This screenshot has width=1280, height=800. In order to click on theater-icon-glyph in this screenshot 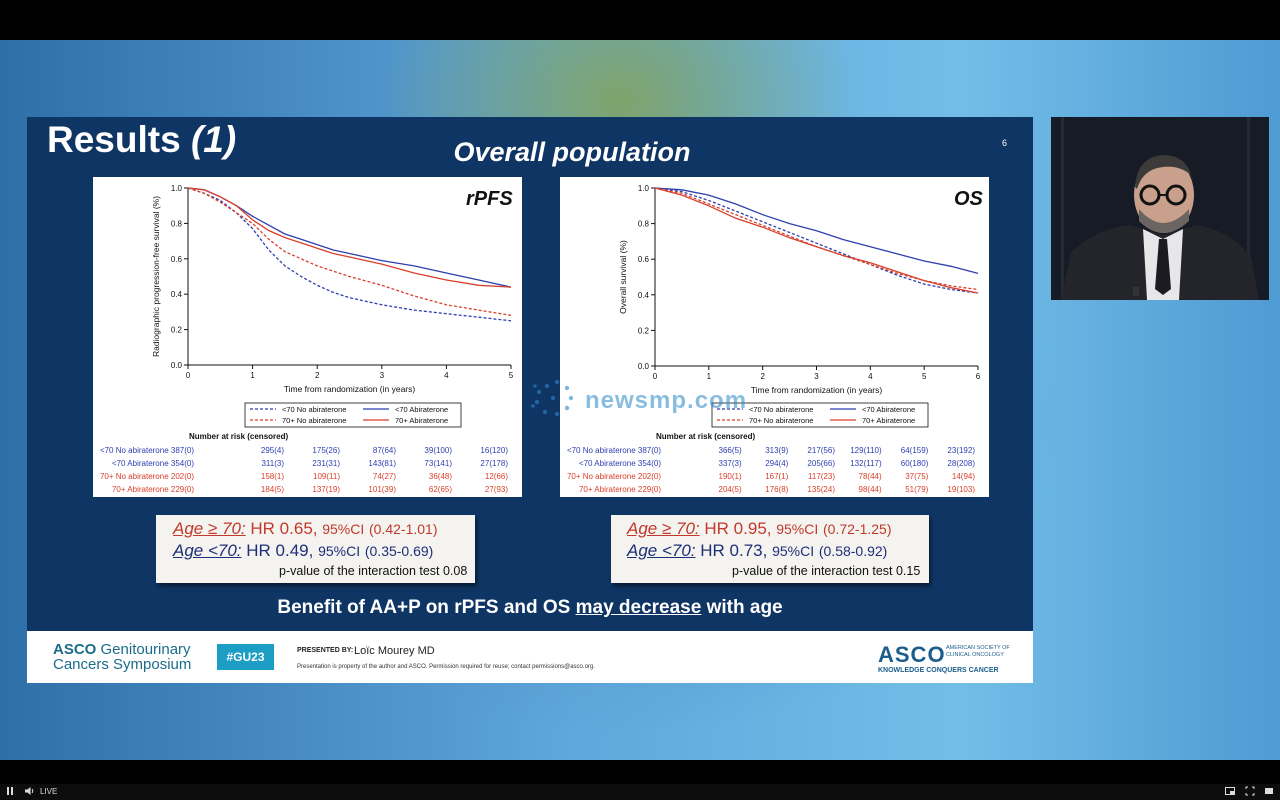, I will do `click(1269, 791)`.